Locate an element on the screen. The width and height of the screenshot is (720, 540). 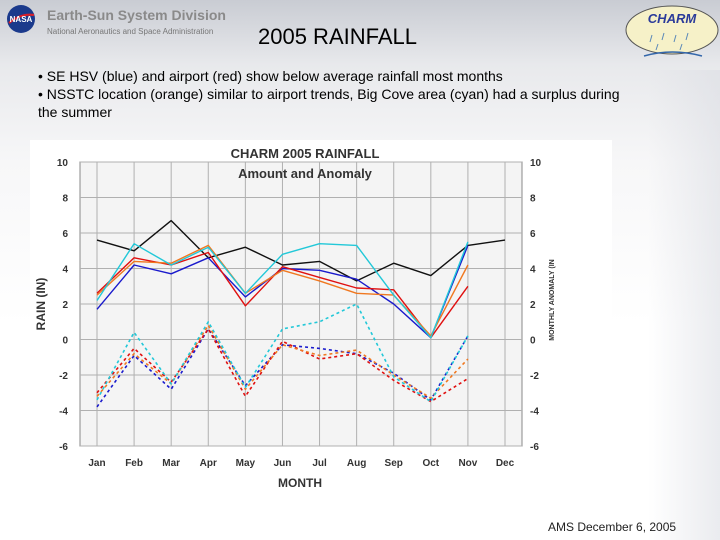
series-line-cyan-solid is located at coordinates (282, 290).